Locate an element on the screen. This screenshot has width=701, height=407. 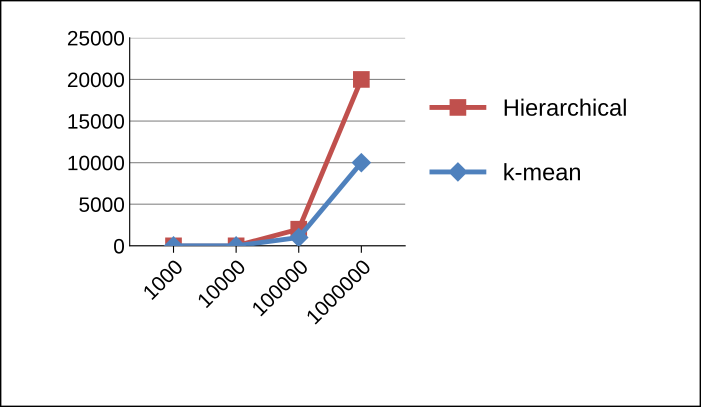
legend-label: Hierarchical is located at coordinates (565, 107).